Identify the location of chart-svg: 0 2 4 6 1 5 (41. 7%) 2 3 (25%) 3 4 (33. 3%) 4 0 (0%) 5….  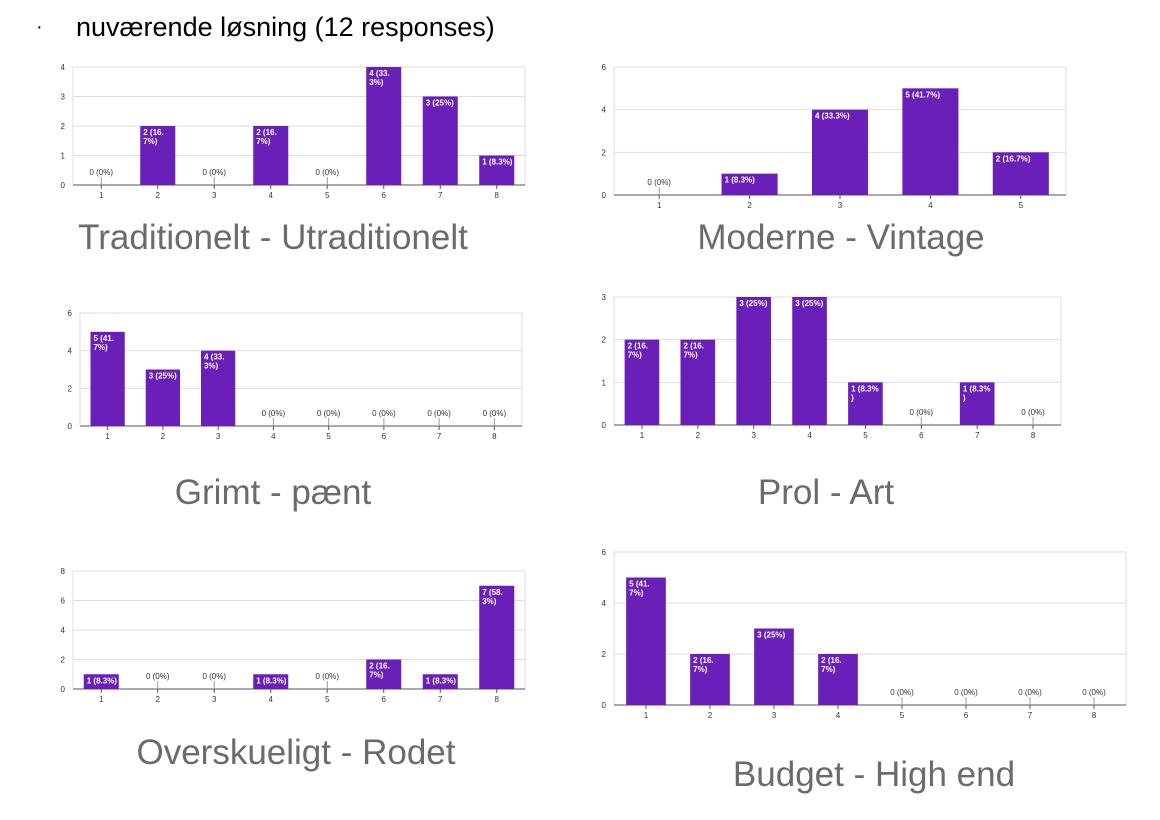
(295, 375).